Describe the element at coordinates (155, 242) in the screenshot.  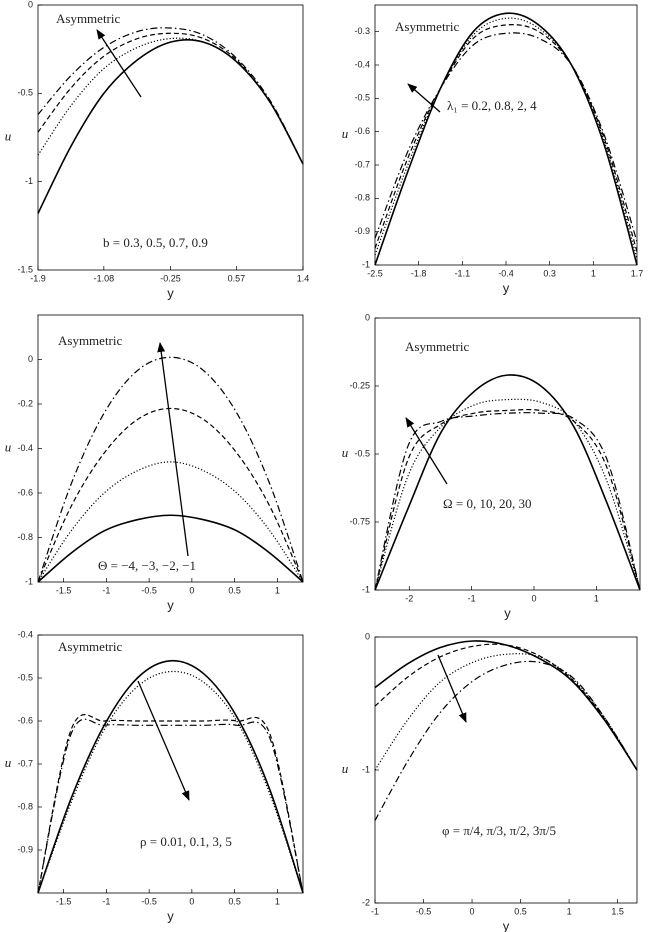
I see `annotation: b = 0.3, 0.5, 0.7, 0.9` at that location.